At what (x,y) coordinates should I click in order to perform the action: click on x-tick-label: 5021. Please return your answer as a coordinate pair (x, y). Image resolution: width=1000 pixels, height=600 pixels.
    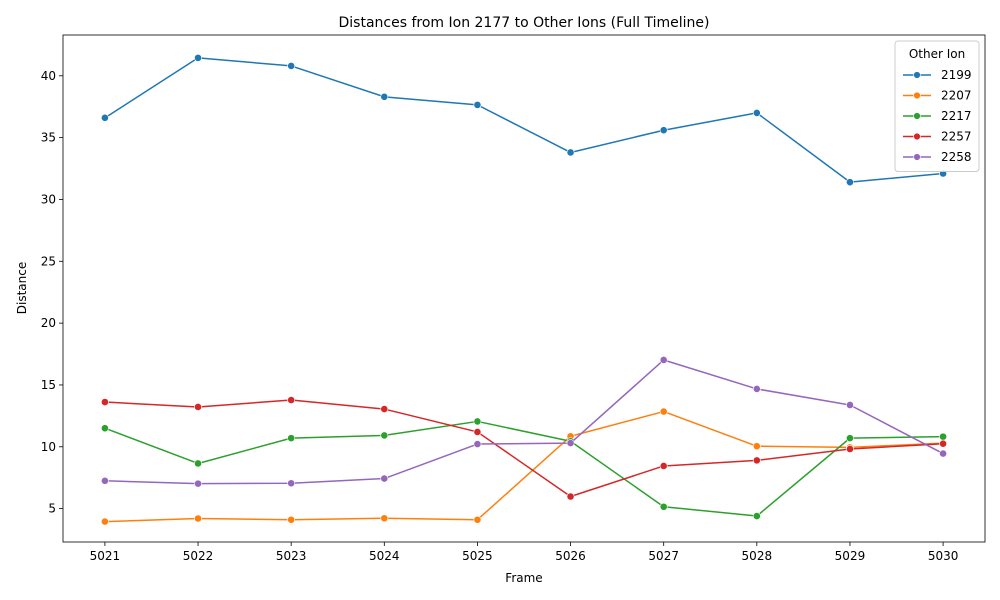
    Looking at the image, I should click on (105, 556).